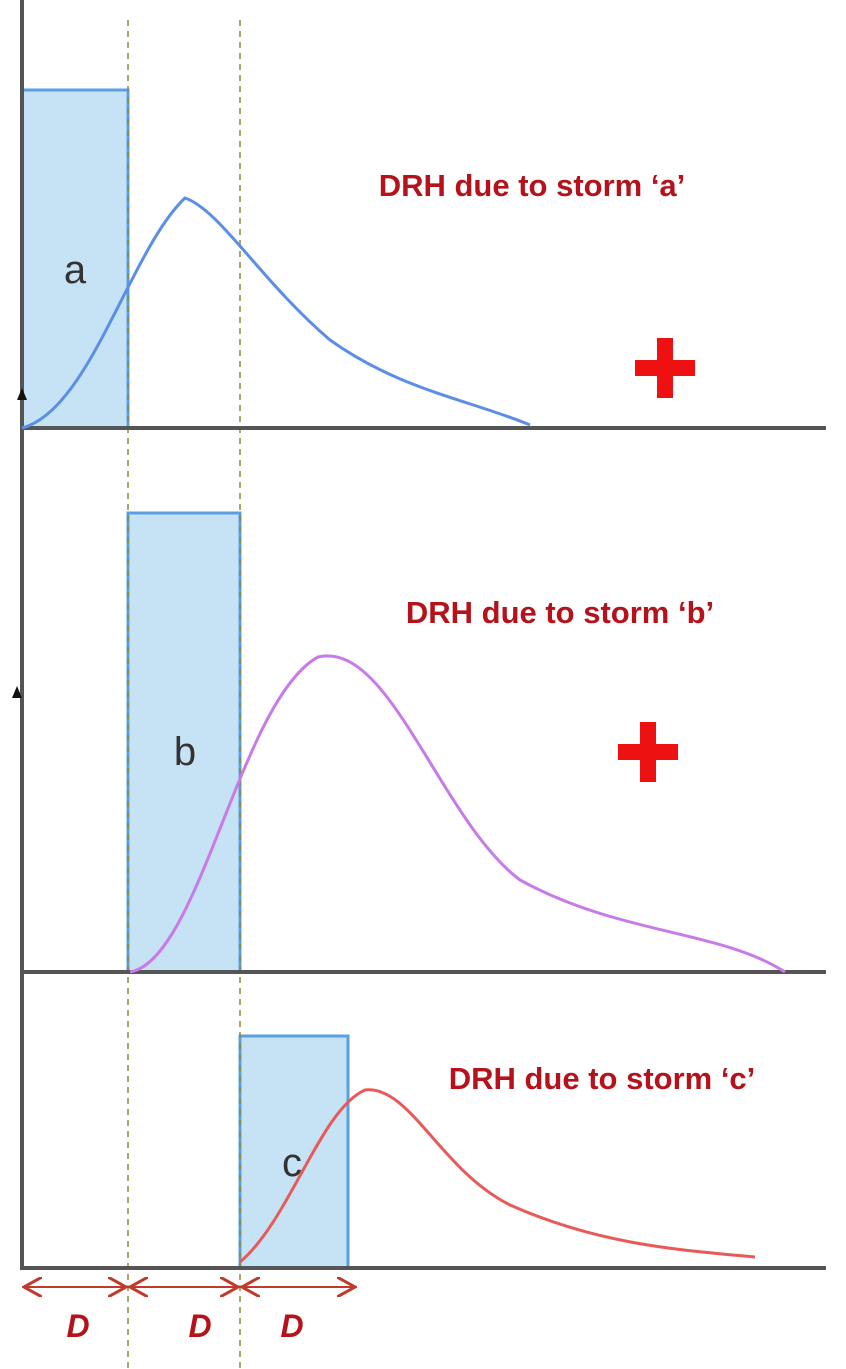  I want to click on storm-label: a, so click(75, 270).